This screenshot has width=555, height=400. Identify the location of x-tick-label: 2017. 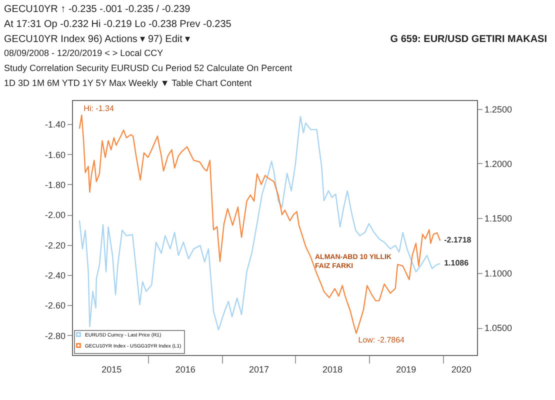
(258, 369).